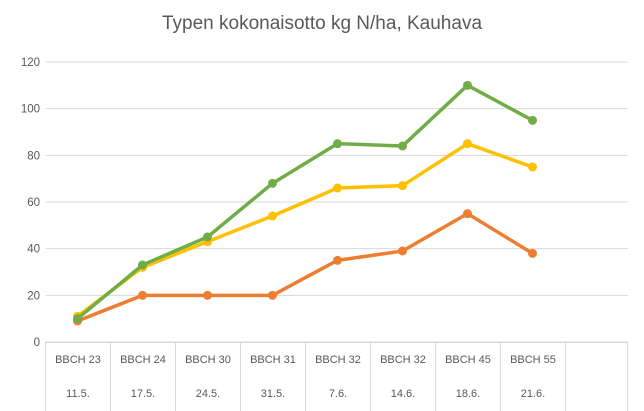 This screenshot has height=411, width=644. What do you see at coordinates (273, 360) in the screenshot?
I see `bbch-label: BBCH 31` at bounding box center [273, 360].